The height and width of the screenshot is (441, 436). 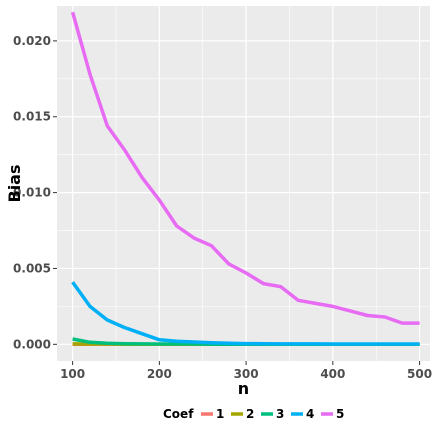 What do you see at coordinates (159, 374) in the screenshot?
I see `x-tick-label: 200` at bounding box center [159, 374].